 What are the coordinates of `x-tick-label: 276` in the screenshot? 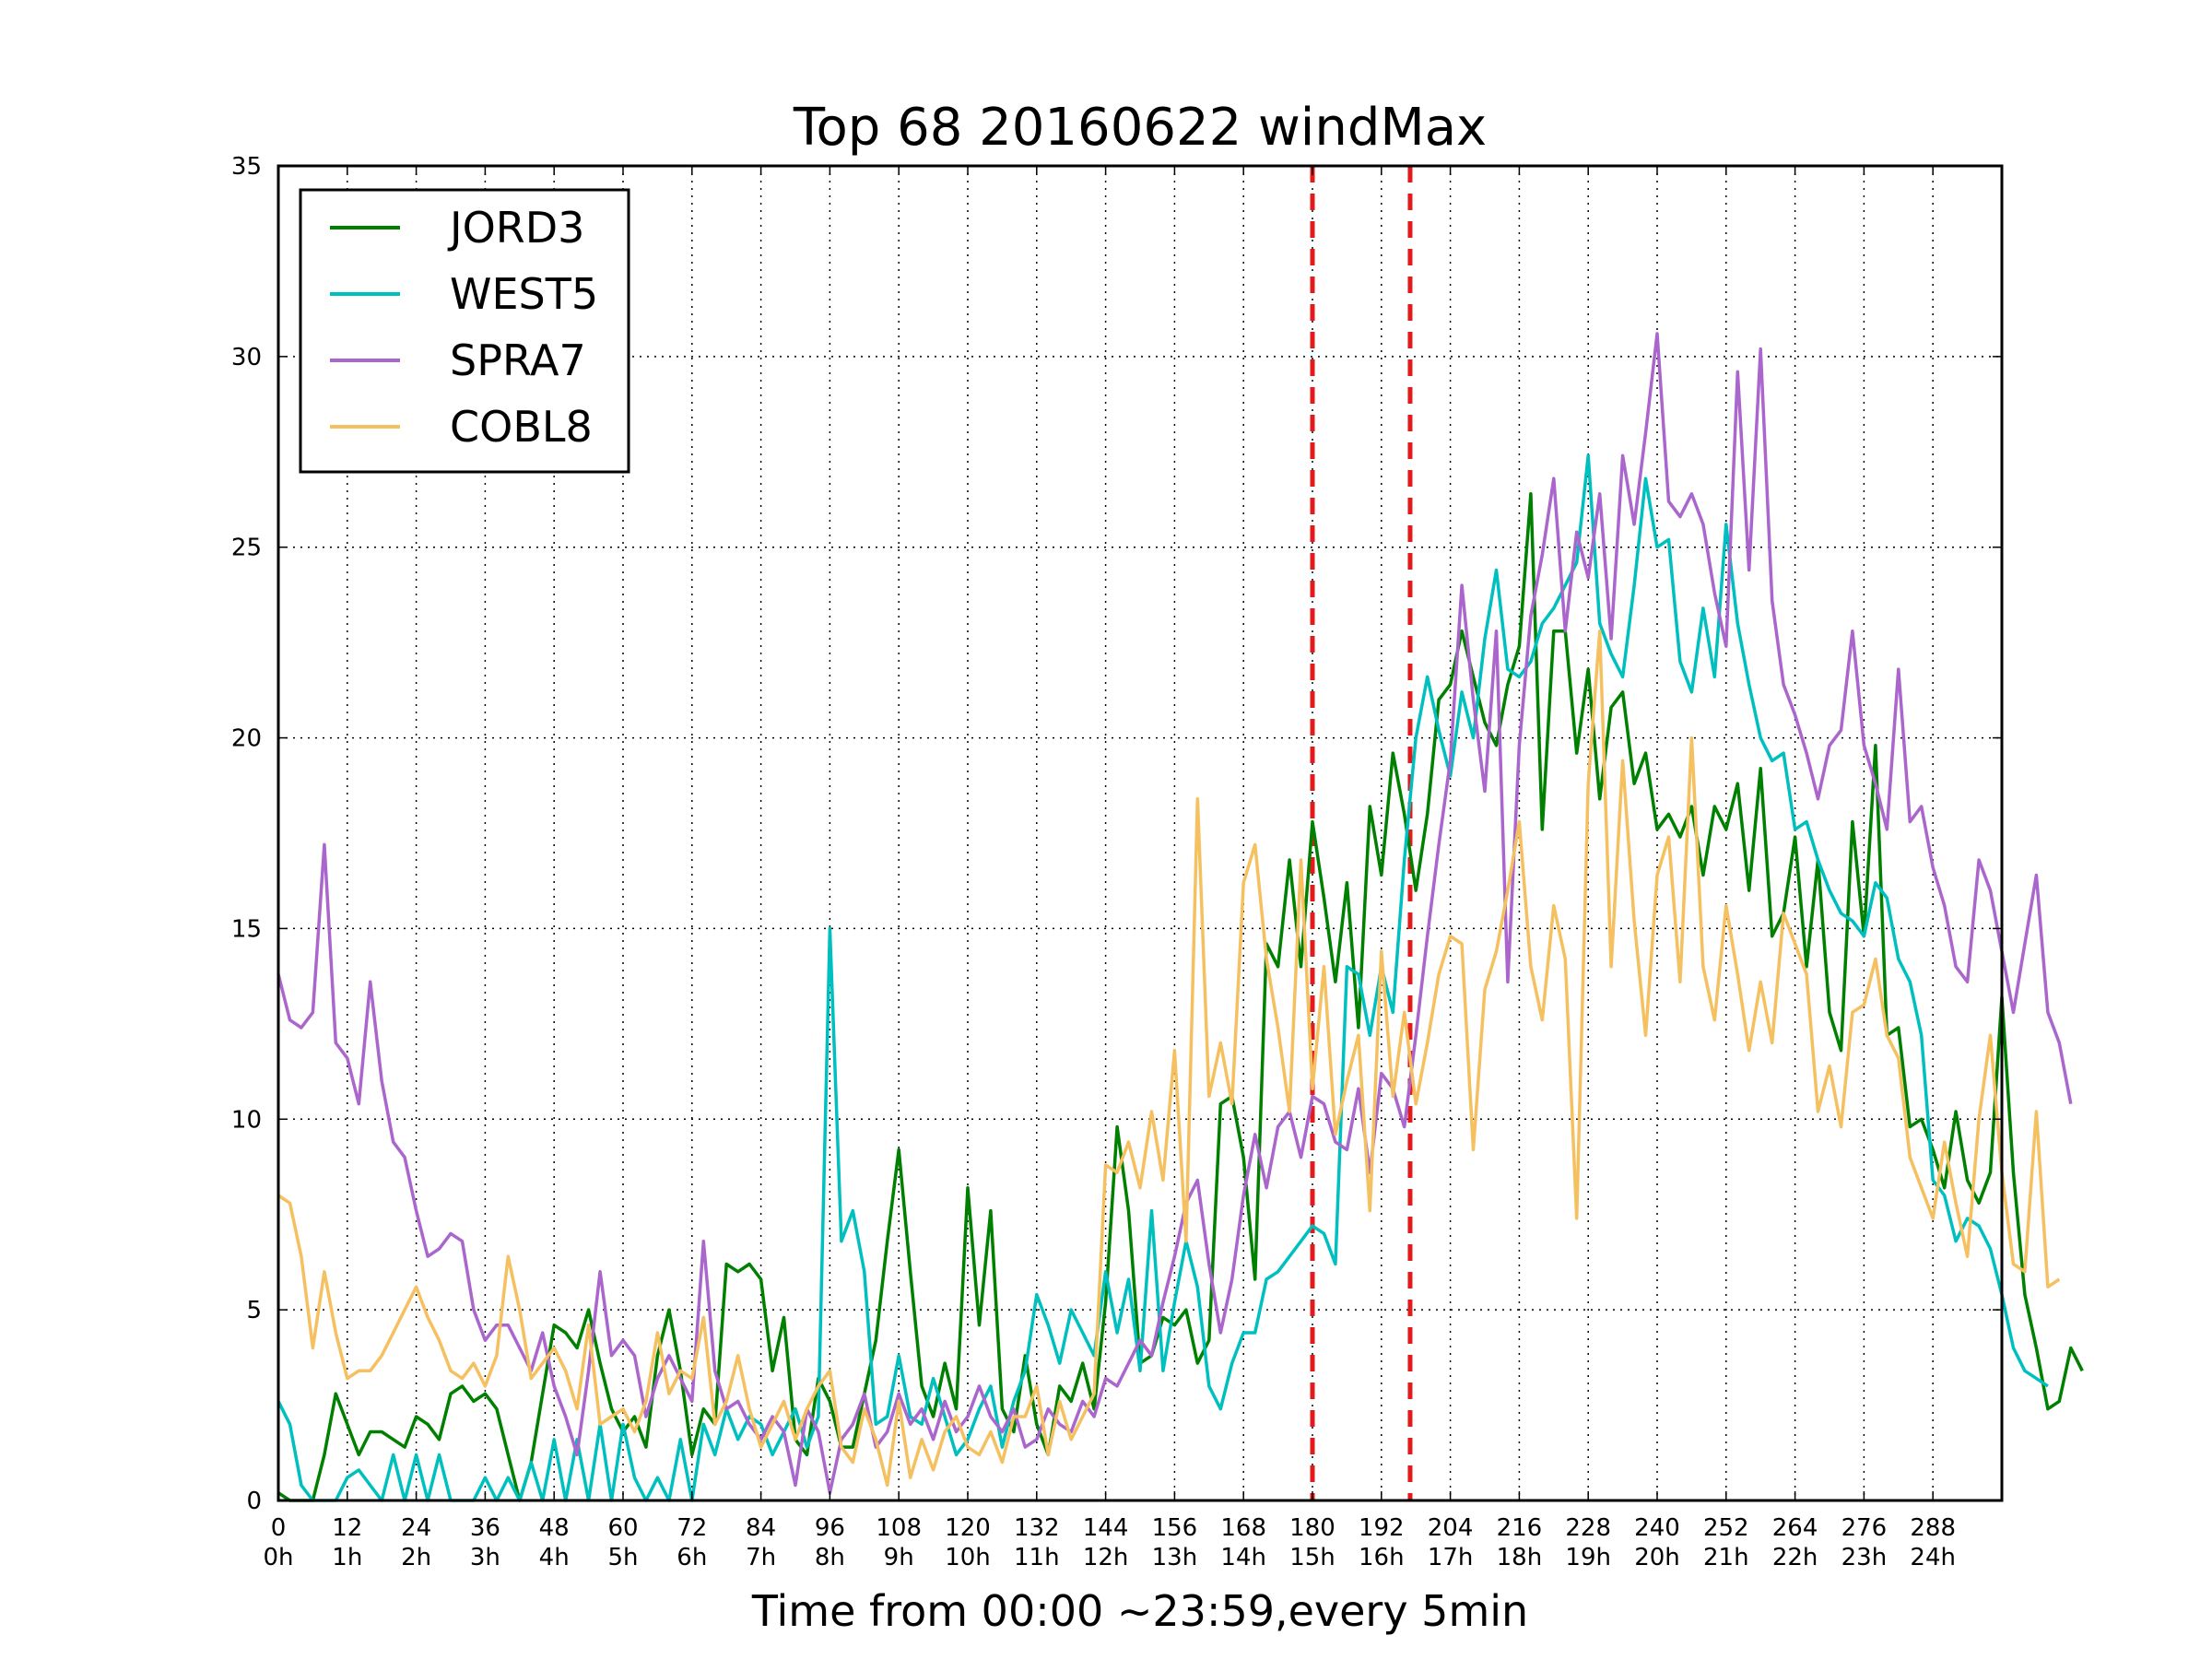 It's located at (1864, 1528).